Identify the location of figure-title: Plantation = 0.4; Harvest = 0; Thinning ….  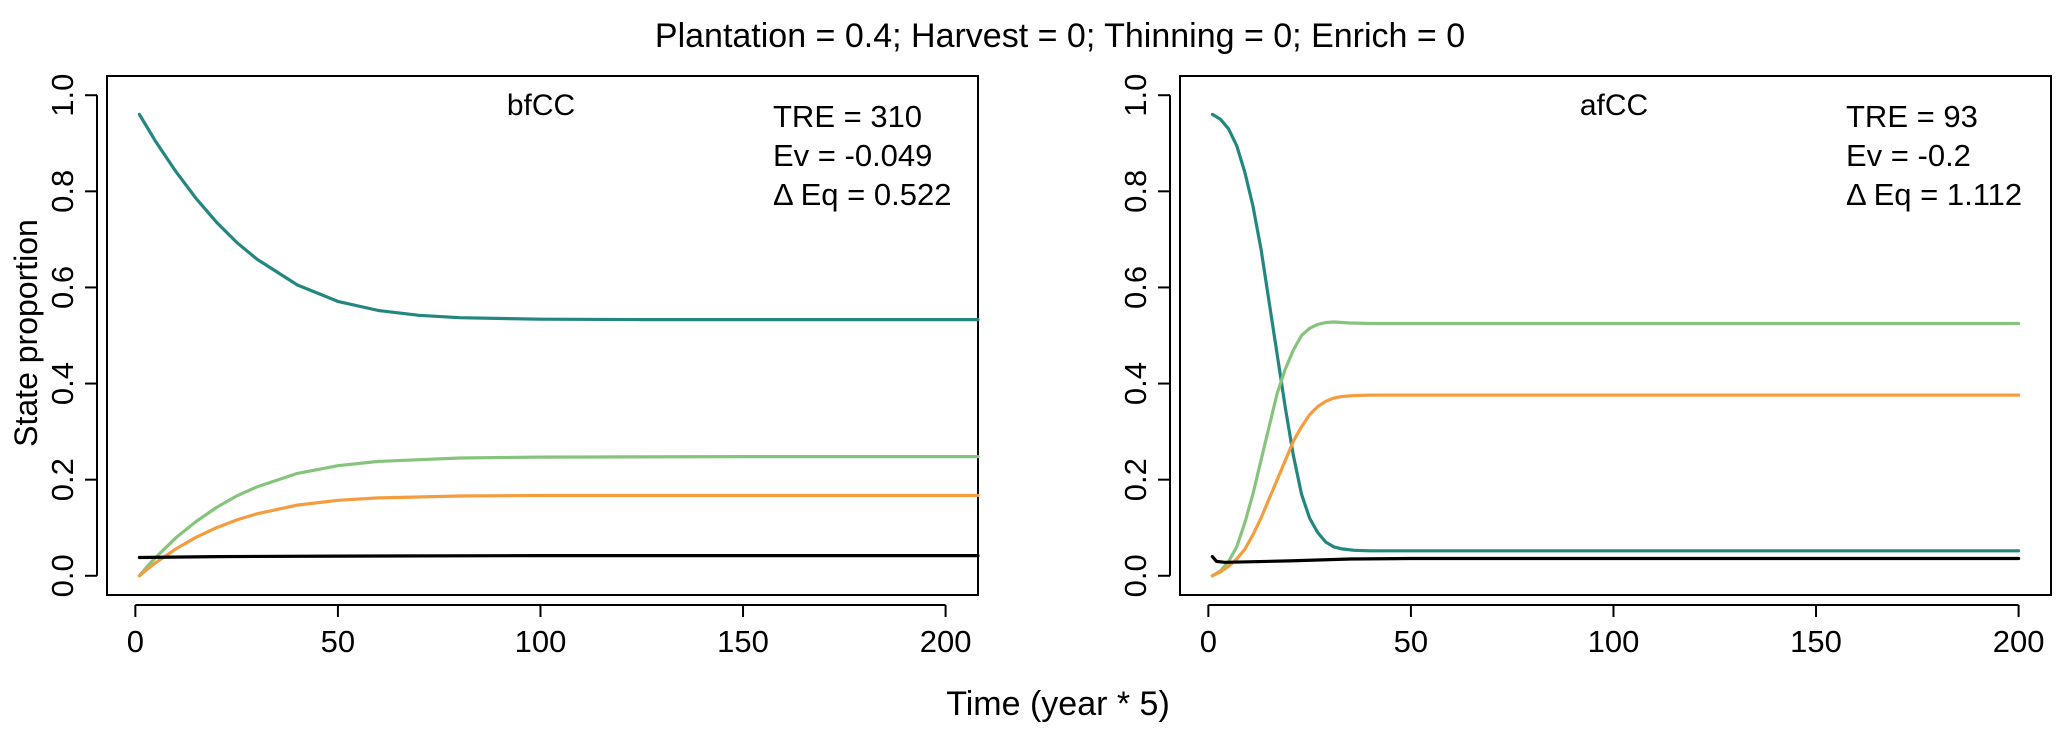
(1060, 36).